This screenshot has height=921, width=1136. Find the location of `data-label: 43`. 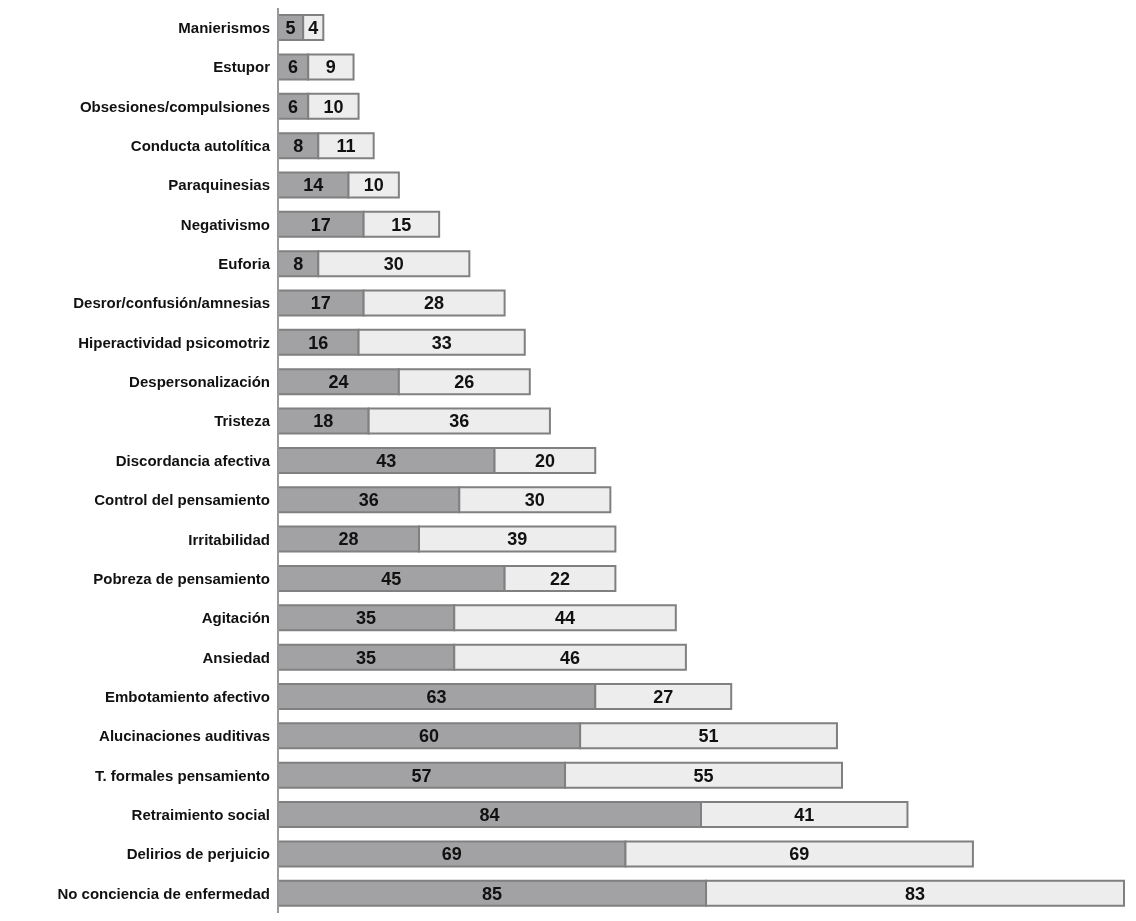

data-label: 43 is located at coordinates (386, 460).